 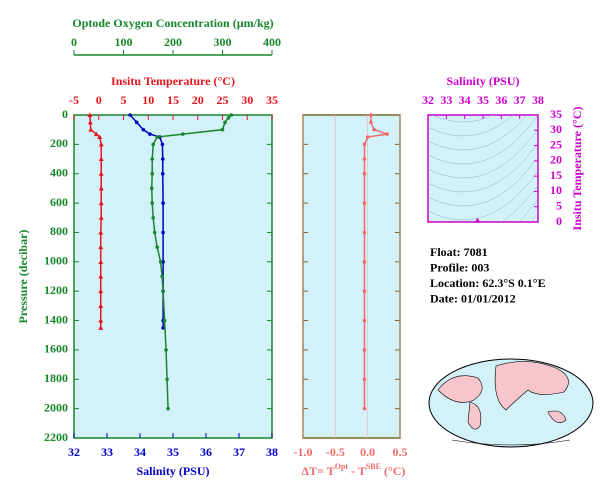 What do you see at coordinates (488, 283) in the screenshot?
I see `info-line: Location: 62.3°S 0.1°E` at bounding box center [488, 283].